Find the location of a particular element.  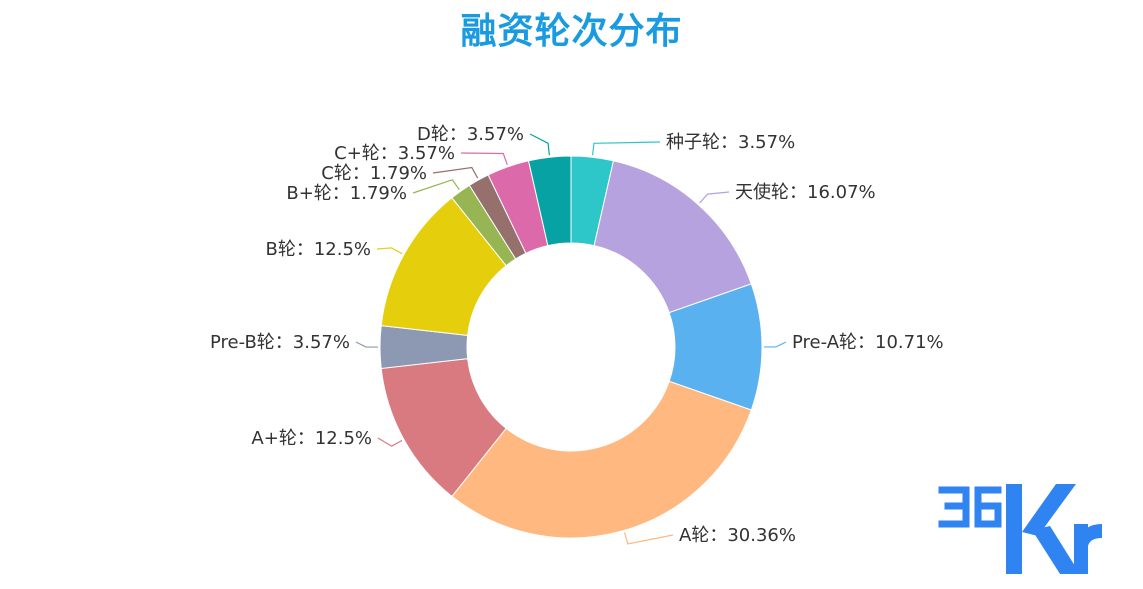

logo-letter-k-stem is located at coordinates (1014, 529).